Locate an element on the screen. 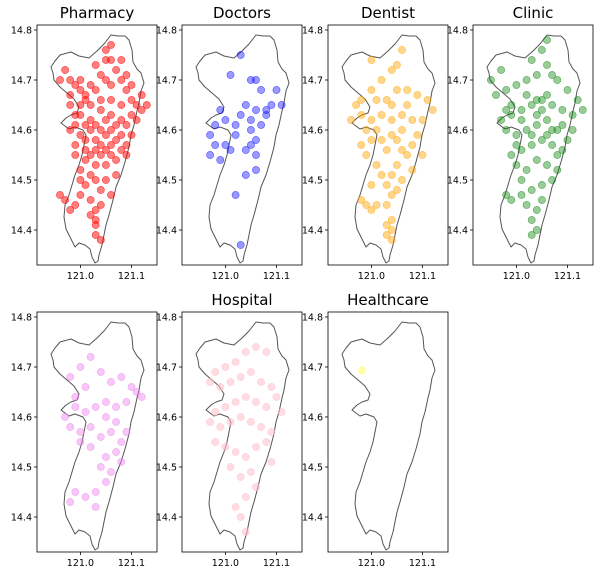  region-outline is located at coordinates (388, 436).